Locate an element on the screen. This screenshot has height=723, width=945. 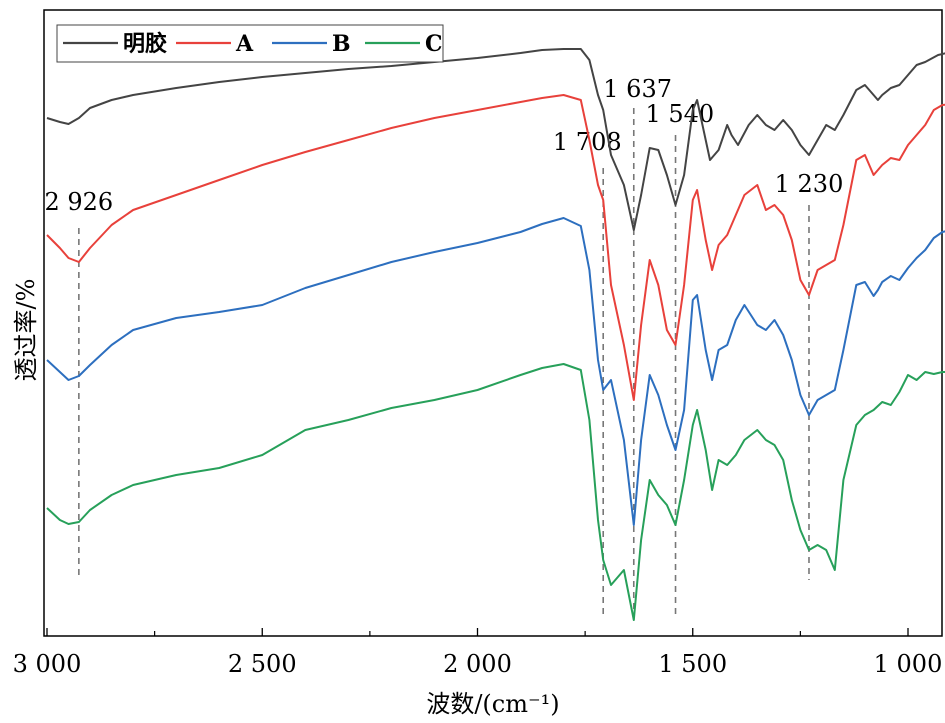
x-tick-label: 1 000 is located at coordinates (908, 664).